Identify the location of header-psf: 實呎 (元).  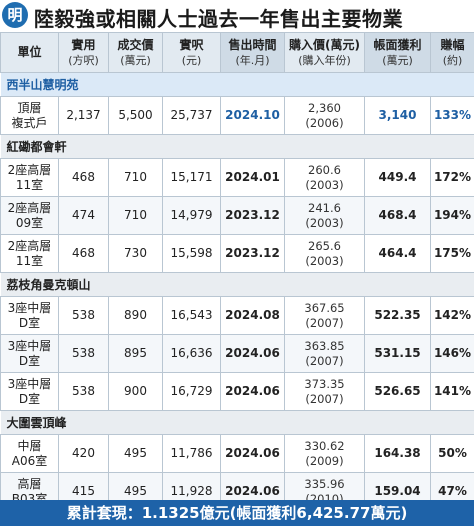
(191, 52).